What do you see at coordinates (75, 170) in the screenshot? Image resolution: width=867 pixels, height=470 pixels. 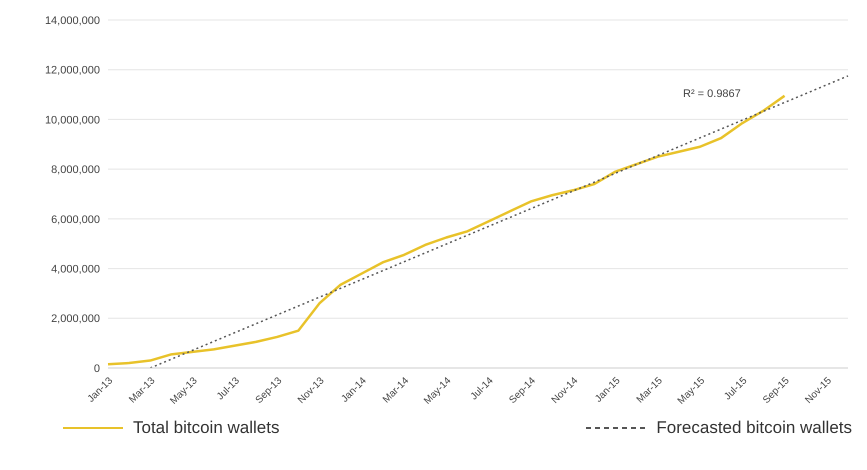 I see `y-tick-label: 8,000,000` at bounding box center [75, 170].